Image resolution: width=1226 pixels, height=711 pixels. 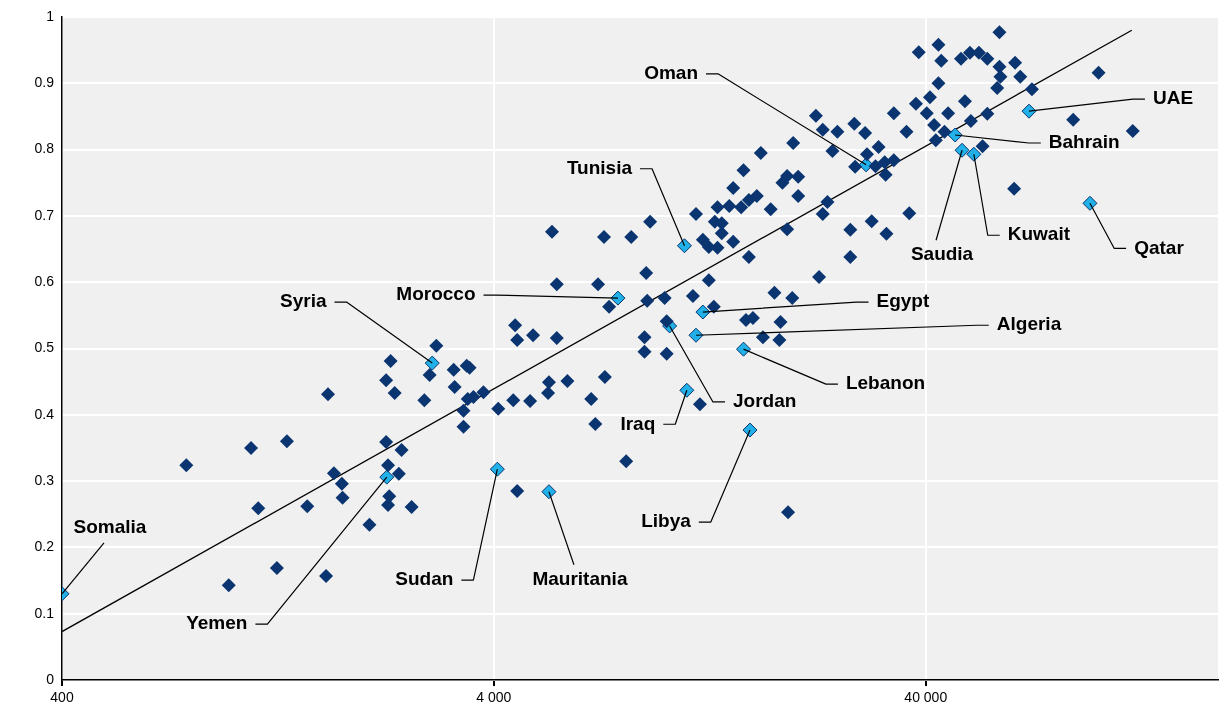 What do you see at coordinates (44, 612) in the screenshot?
I see `y-tick-label: 0.1` at bounding box center [44, 612].